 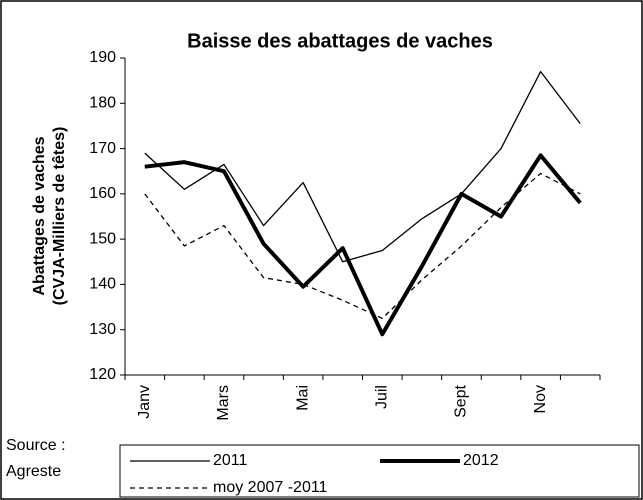 What do you see at coordinates (102, 374) in the screenshot?
I see `y-tick-label: 120` at bounding box center [102, 374].